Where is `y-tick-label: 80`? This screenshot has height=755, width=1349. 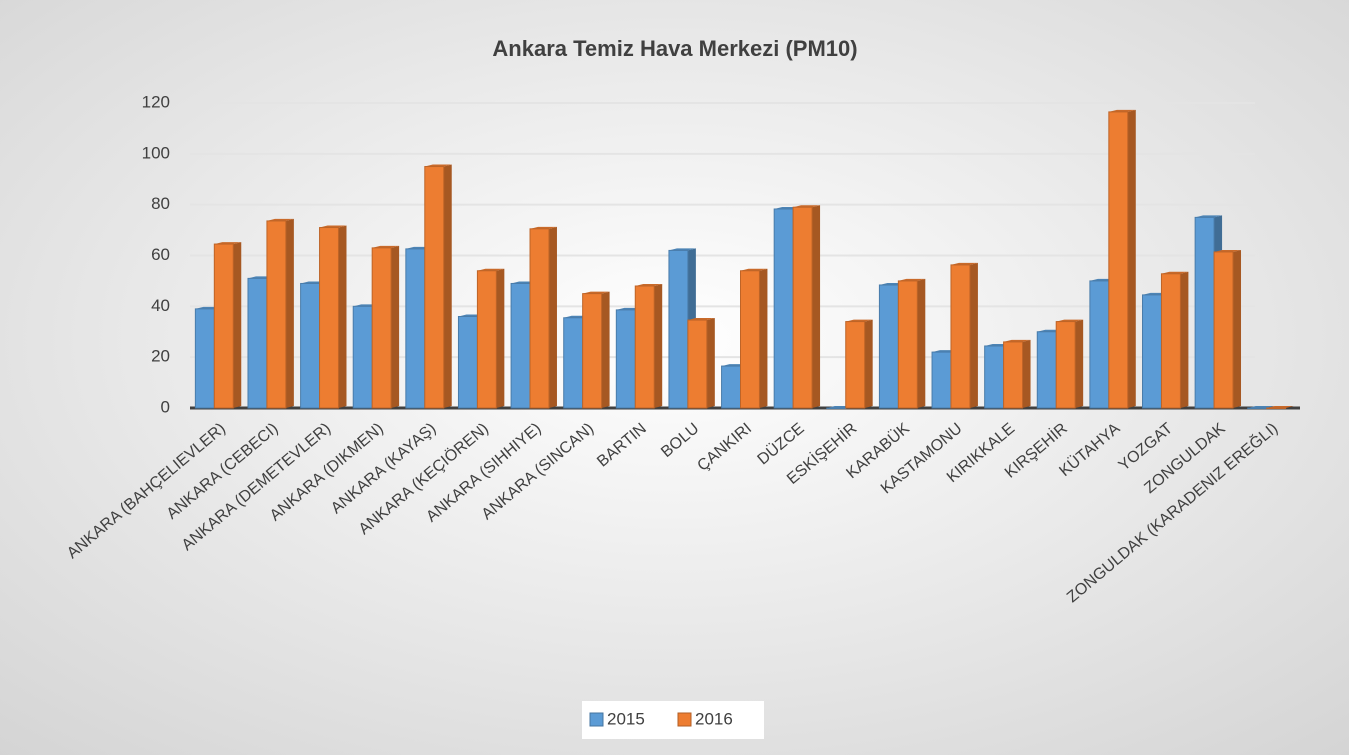 y-tick-label: 80 is located at coordinates (160, 203).